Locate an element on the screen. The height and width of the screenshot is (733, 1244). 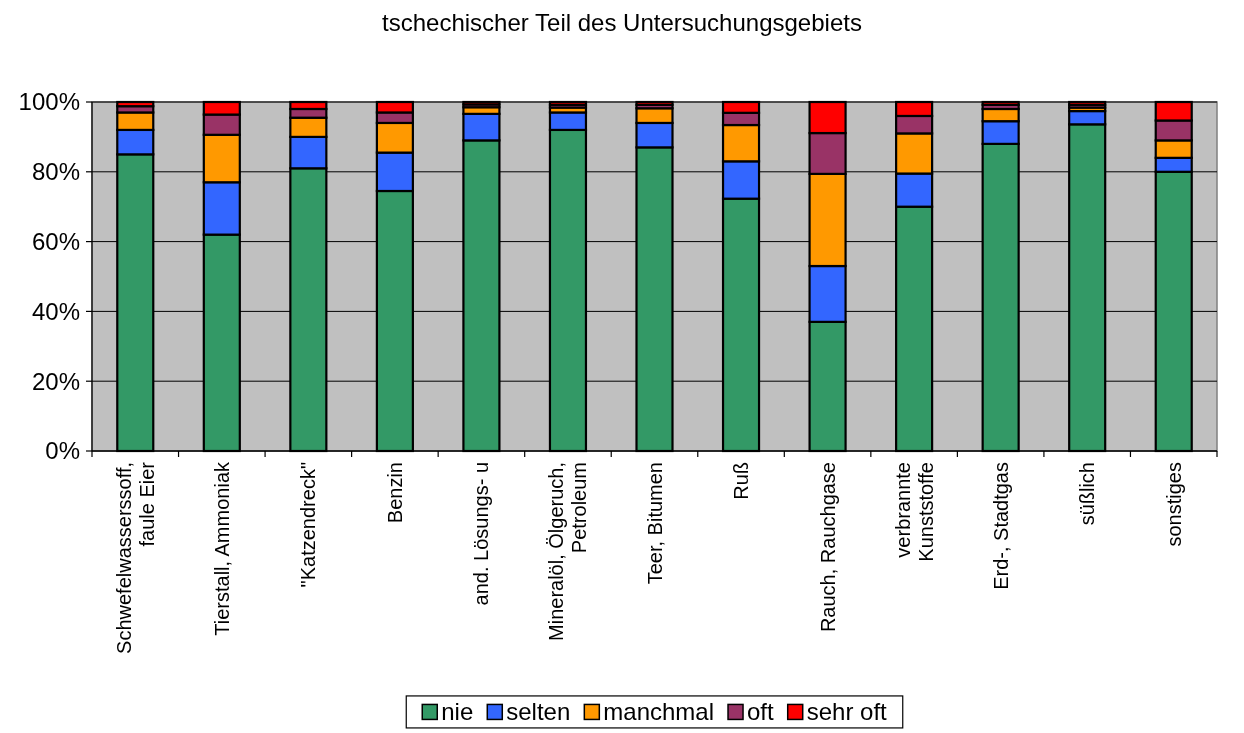
y-tick-label: 100% is located at coordinates (49, 102).